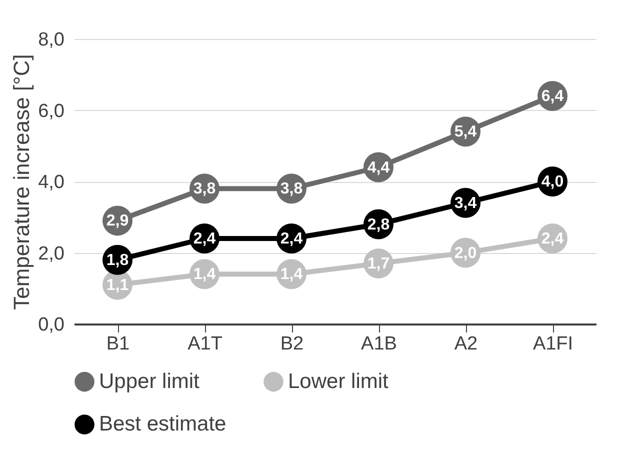  Describe the element at coordinates (338, 381) in the screenshot. I see `legend-label: Lower limit` at that location.